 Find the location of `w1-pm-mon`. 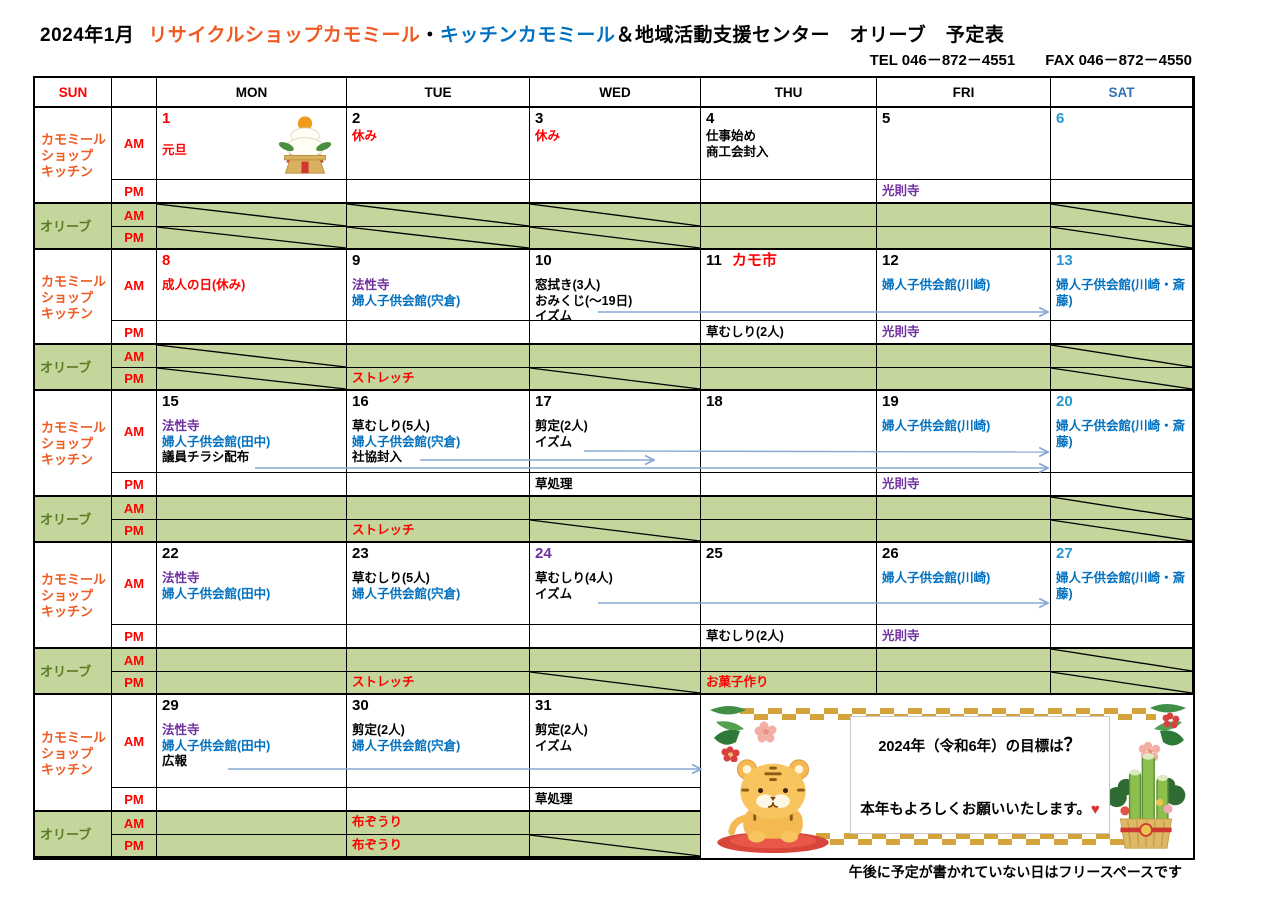

w1-pm-mon is located at coordinates (252, 192).